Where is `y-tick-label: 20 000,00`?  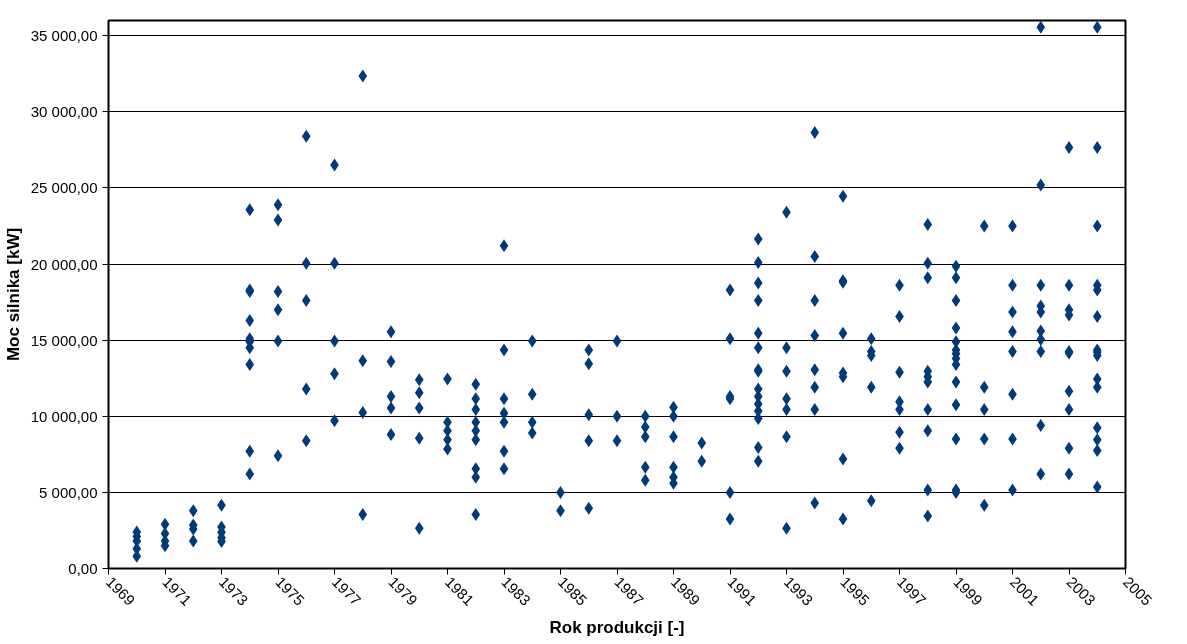
y-tick-label: 20 000,00 is located at coordinates (64, 264).